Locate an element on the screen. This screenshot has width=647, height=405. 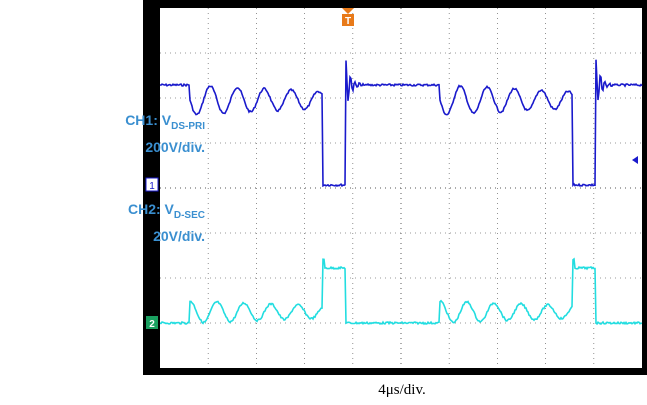
ch1-marker-label: 1 is located at coordinates (152, 186).